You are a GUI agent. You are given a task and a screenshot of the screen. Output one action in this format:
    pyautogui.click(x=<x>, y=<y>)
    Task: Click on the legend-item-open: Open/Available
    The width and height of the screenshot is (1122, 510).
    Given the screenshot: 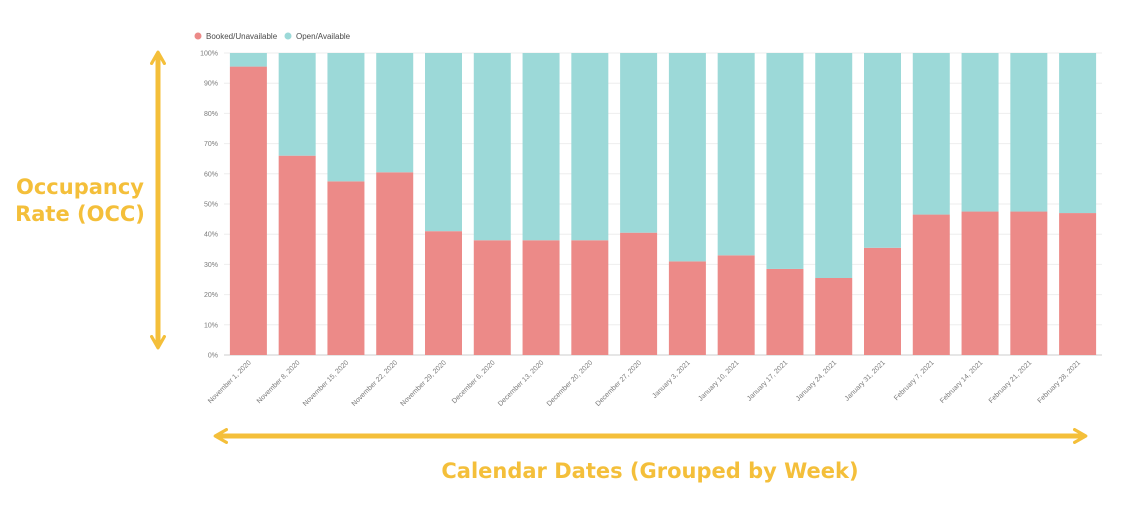 What is the action you would take?
    pyautogui.click(x=317, y=36)
    